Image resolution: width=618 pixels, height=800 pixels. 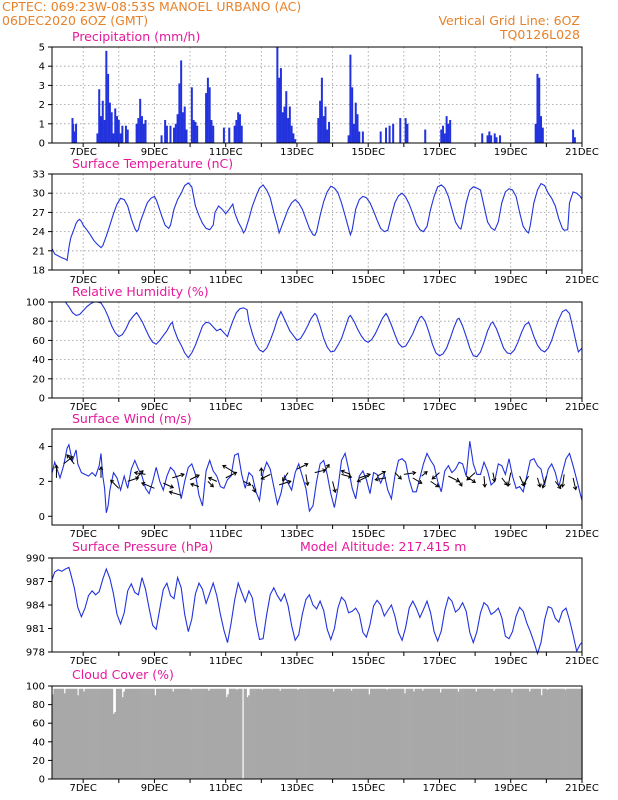 I want to click on temp-ytick-label: 21, so click(x=38, y=251).